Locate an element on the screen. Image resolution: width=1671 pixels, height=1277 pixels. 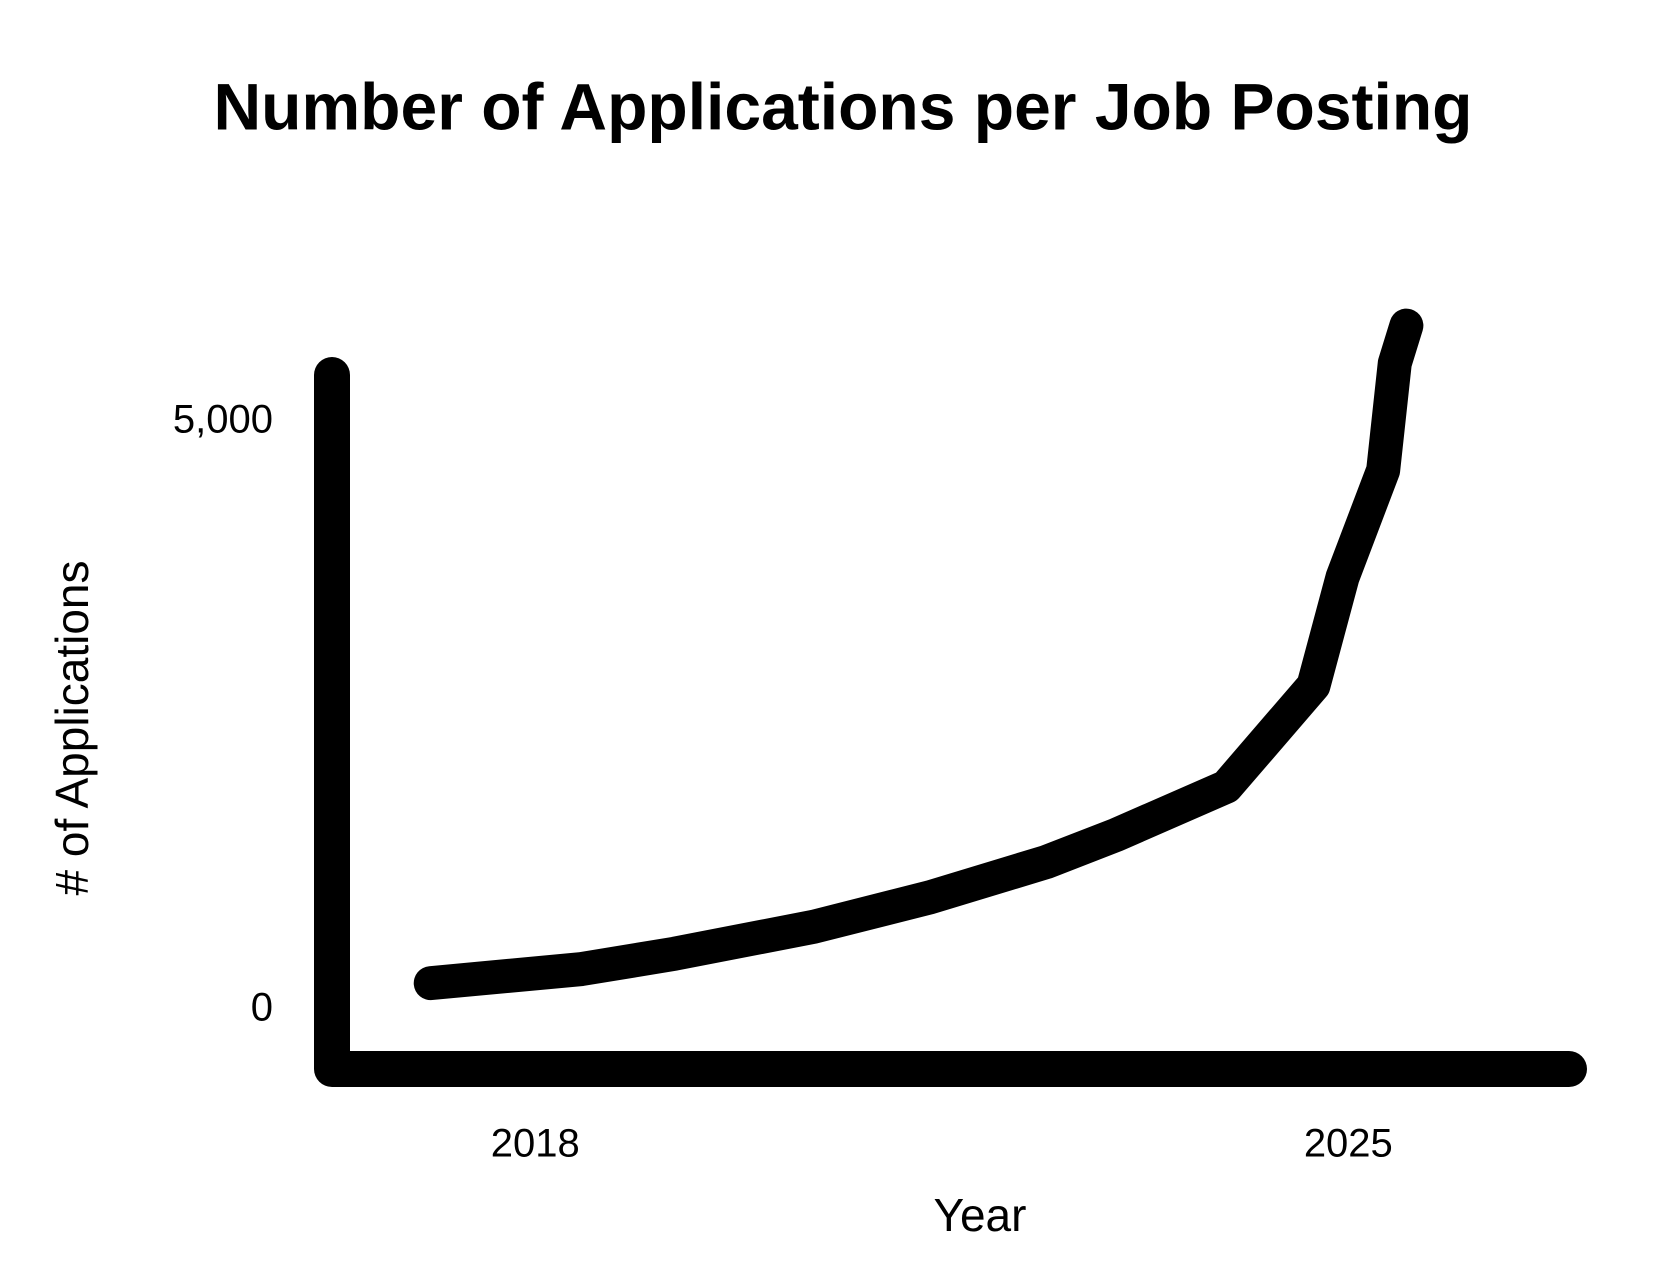
x-axis-label: Year is located at coordinates (980, 1215).